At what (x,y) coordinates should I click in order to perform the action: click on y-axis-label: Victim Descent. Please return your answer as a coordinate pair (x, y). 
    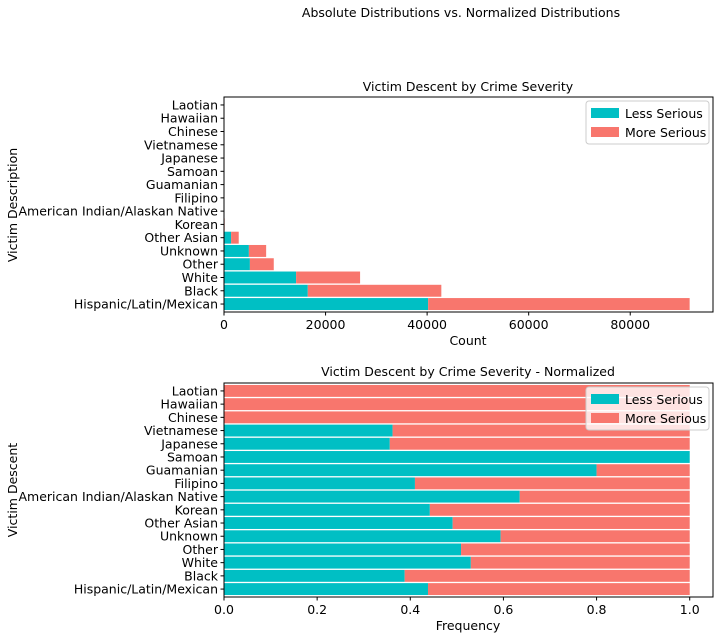
    Looking at the image, I should click on (12, 490).